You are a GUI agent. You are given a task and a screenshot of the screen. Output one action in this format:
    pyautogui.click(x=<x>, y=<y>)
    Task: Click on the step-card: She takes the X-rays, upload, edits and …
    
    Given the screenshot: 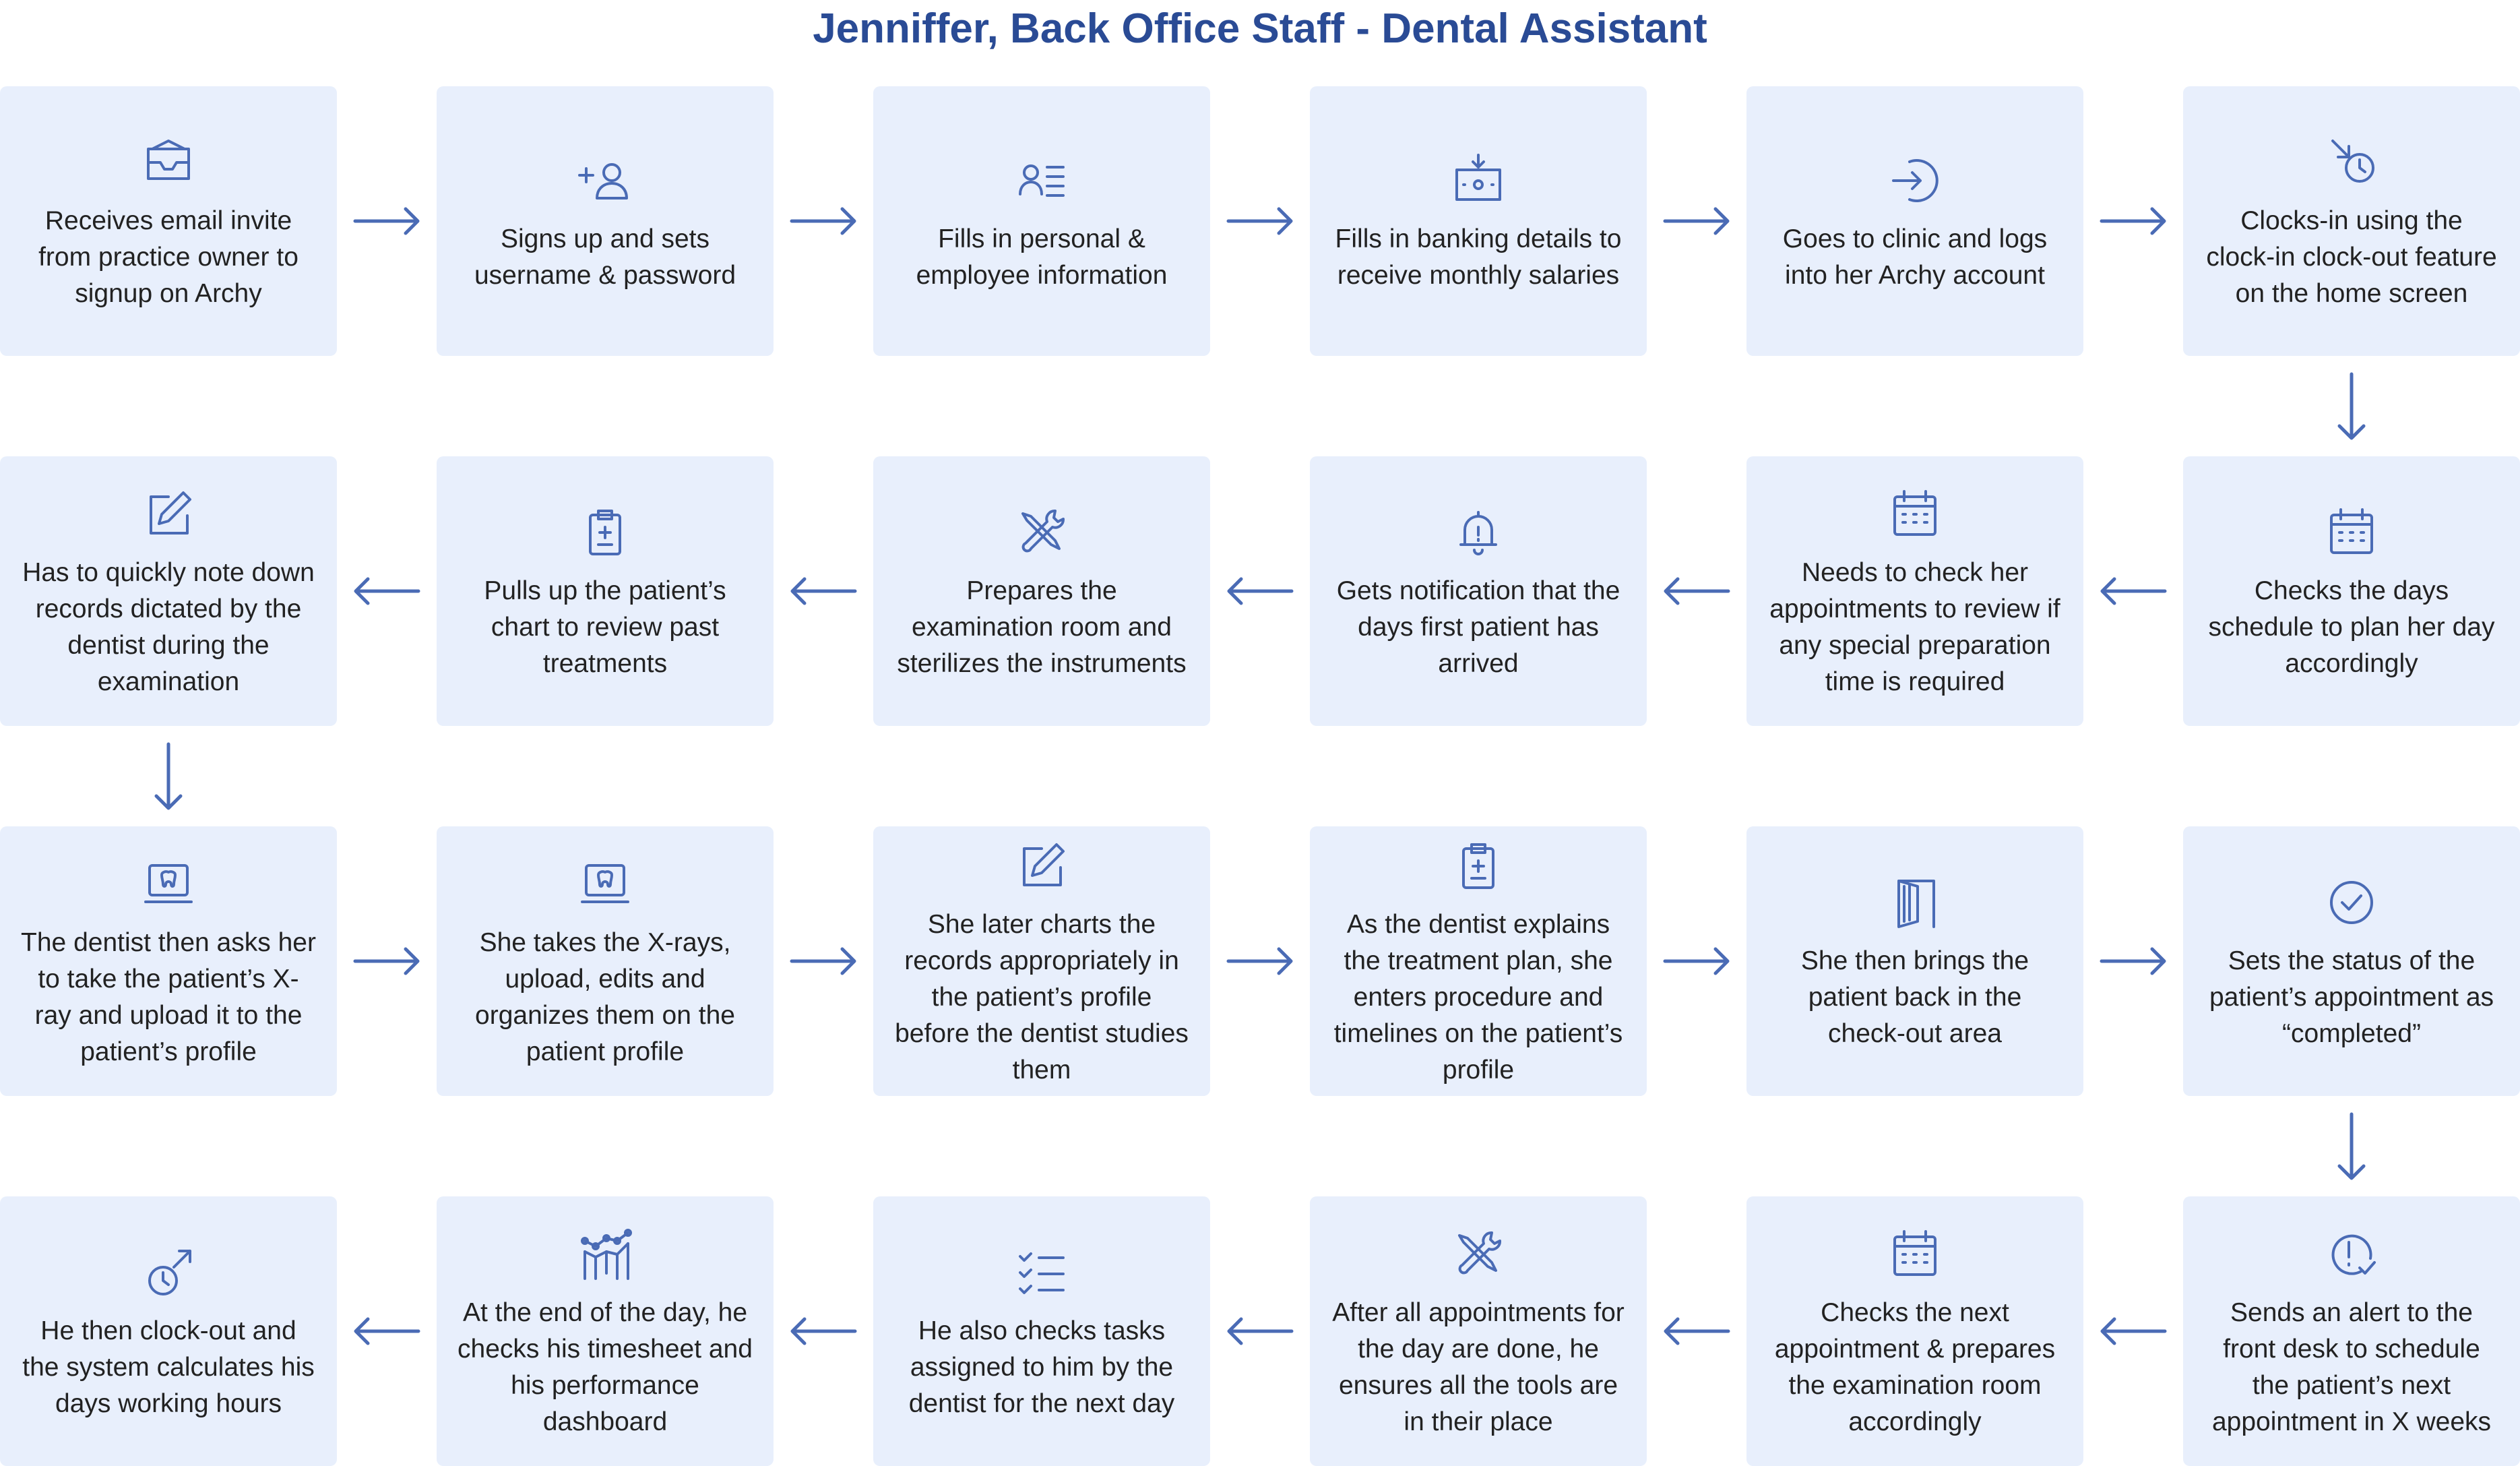 What is the action you would take?
    pyautogui.click(x=605, y=961)
    